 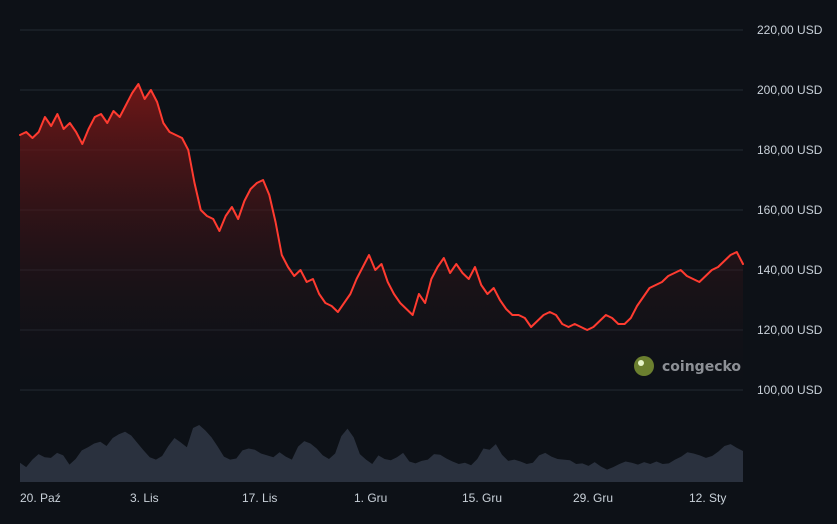 I want to click on x-tick-label-0: 20. Paź, so click(x=40, y=498).